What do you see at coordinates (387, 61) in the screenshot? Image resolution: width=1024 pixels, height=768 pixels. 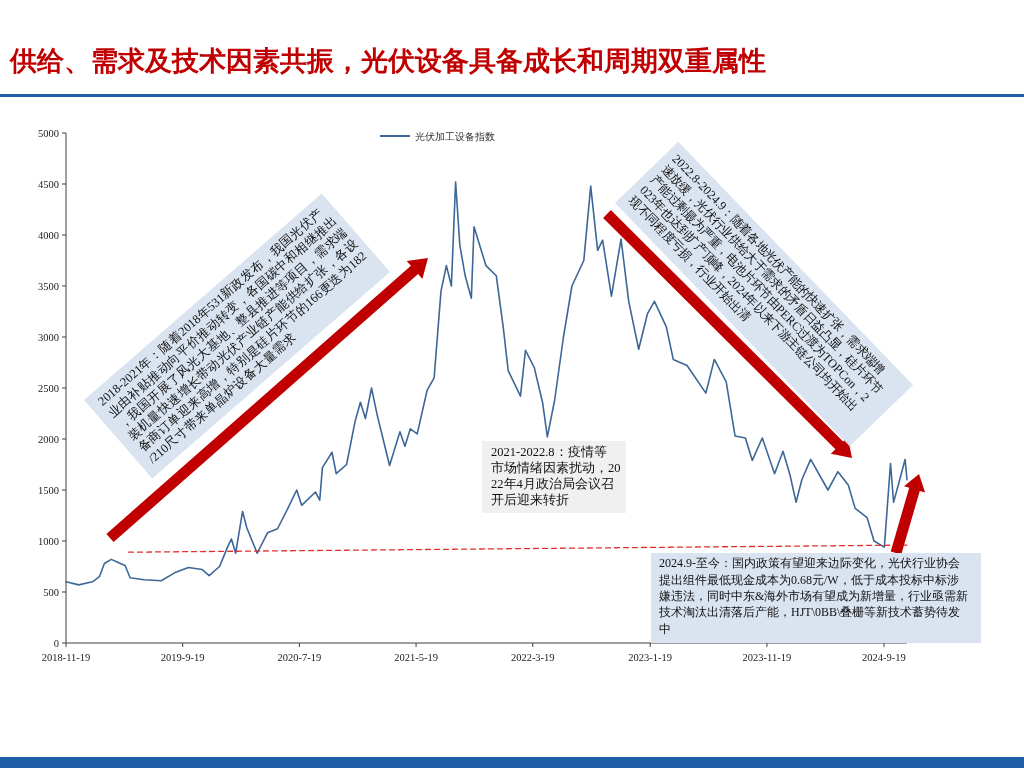 I see `chart-title: 供给、需求及技术因素共振，光伏设备具备成长和周期双重属性` at bounding box center [387, 61].